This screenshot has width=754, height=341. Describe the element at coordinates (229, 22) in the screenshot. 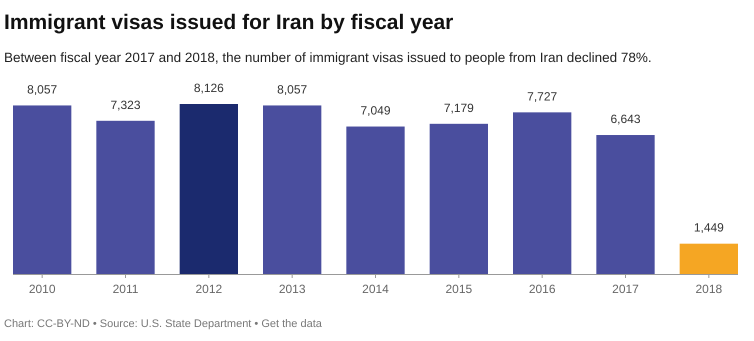

I see `chart-title: Immigrant visas issued for Iran by fiscal year` at that location.